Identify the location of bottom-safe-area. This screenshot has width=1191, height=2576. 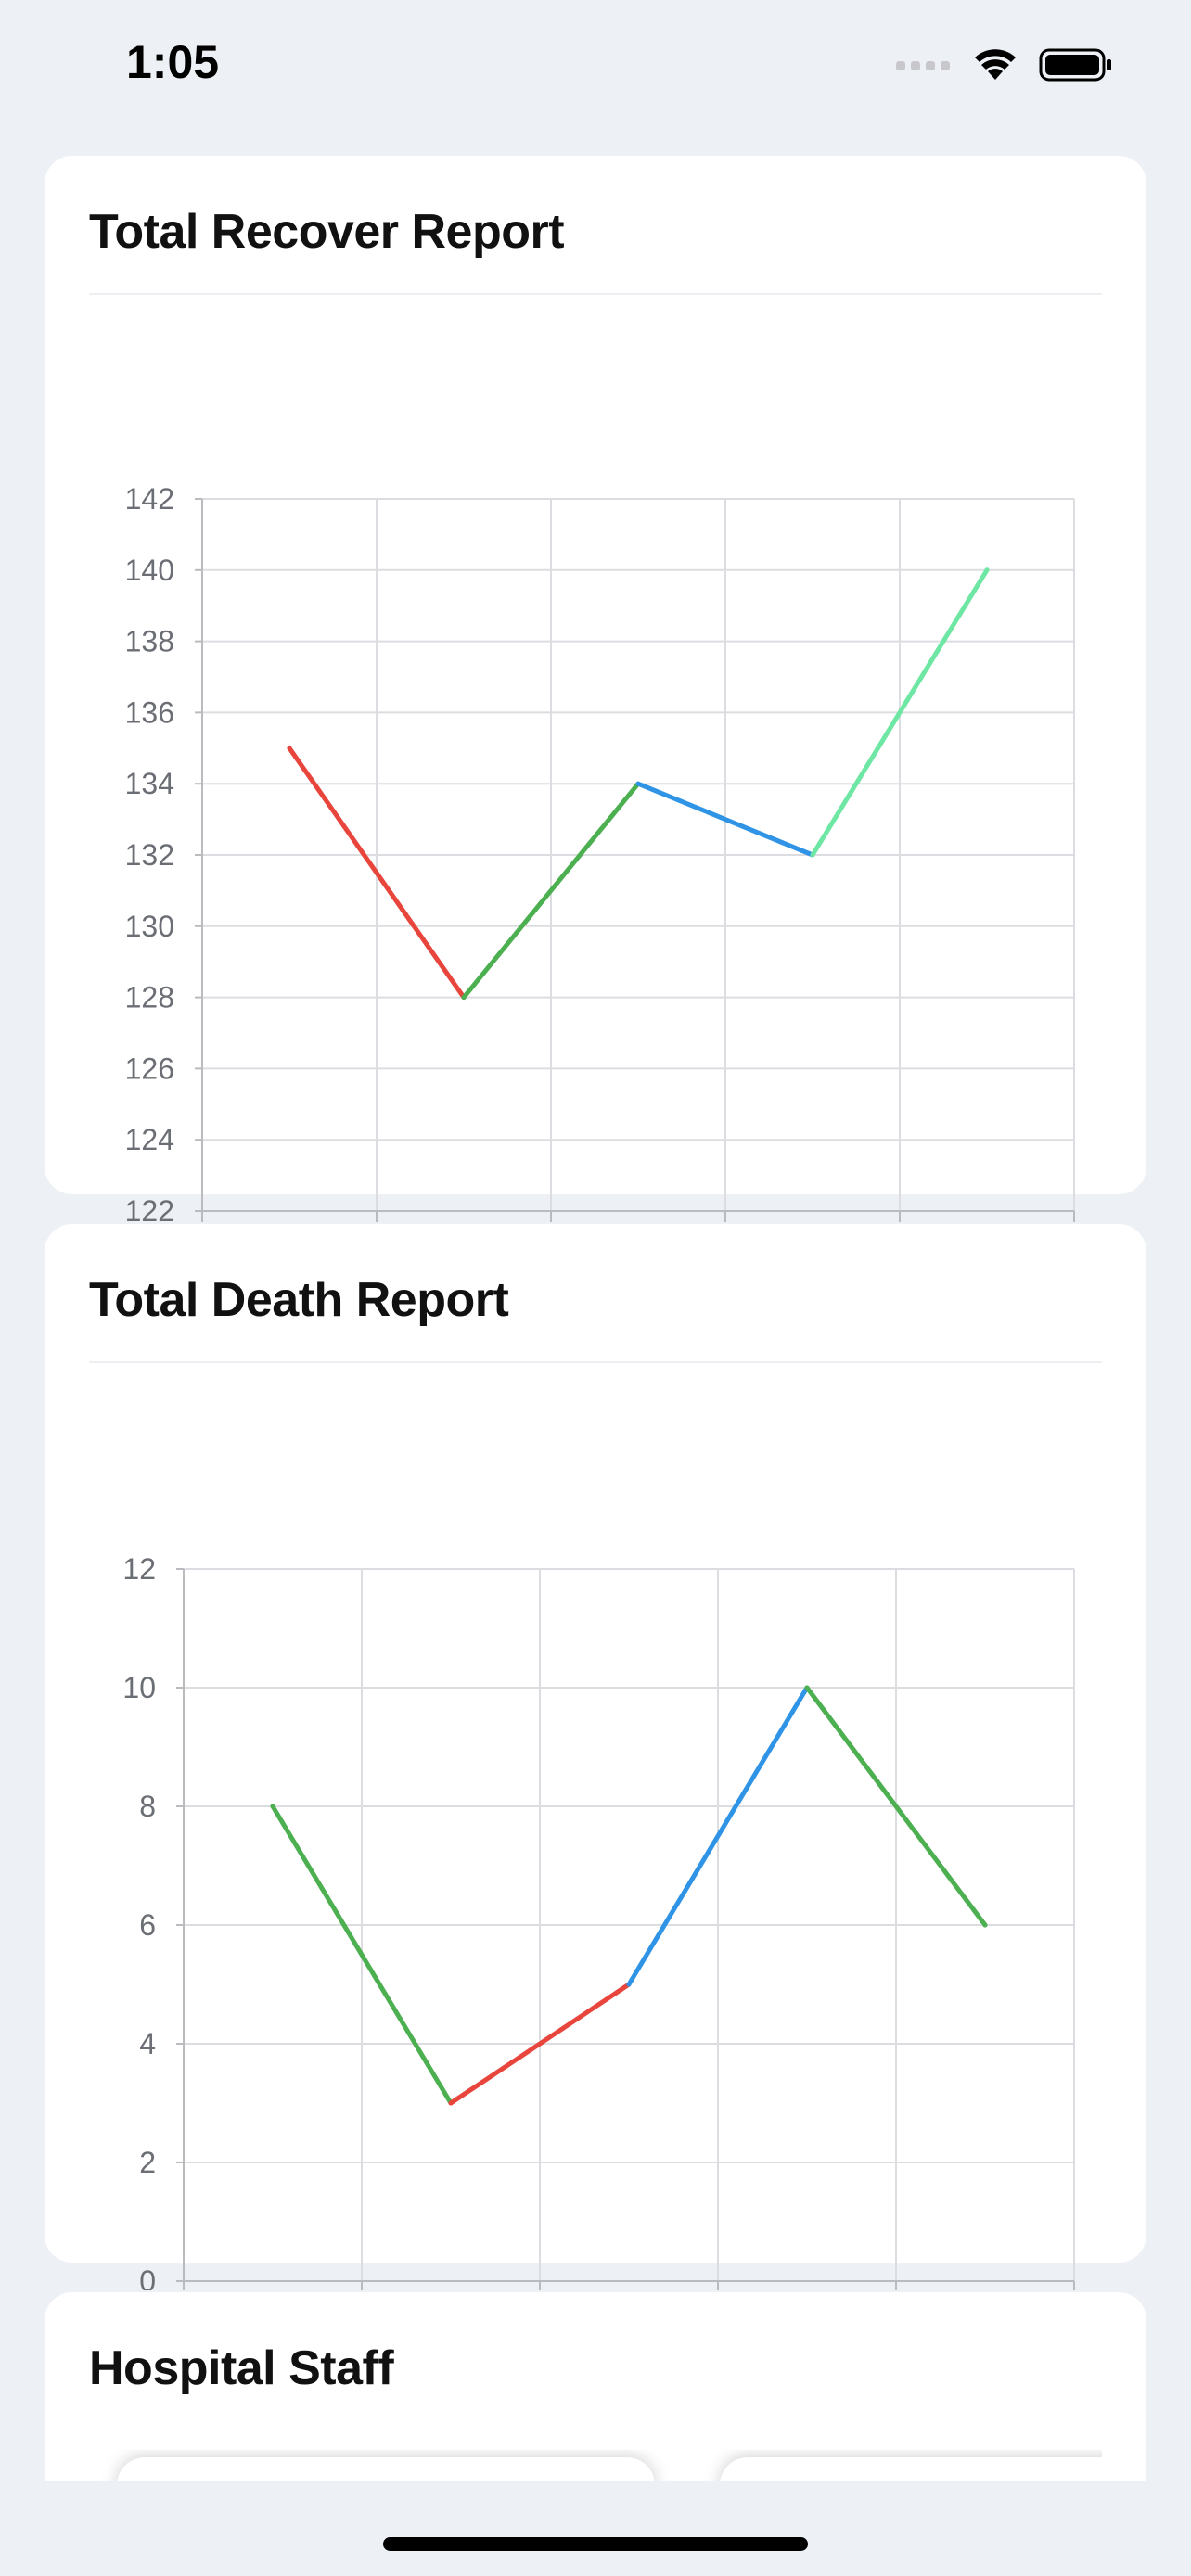
(595, 2528).